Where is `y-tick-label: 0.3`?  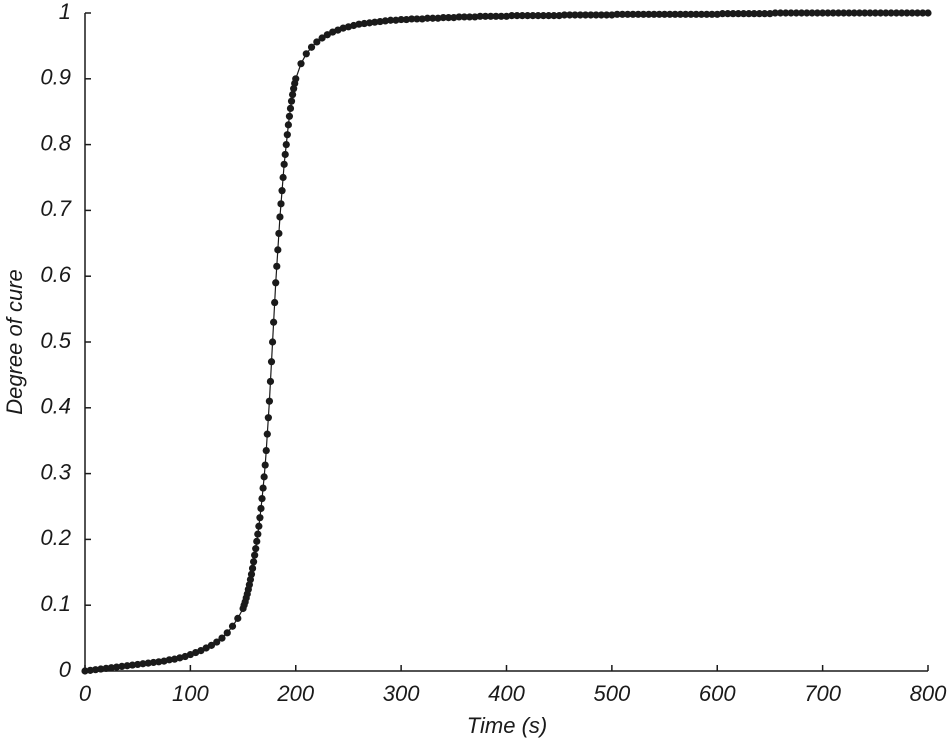
y-tick-label: 0.3 is located at coordinates (55, 471).